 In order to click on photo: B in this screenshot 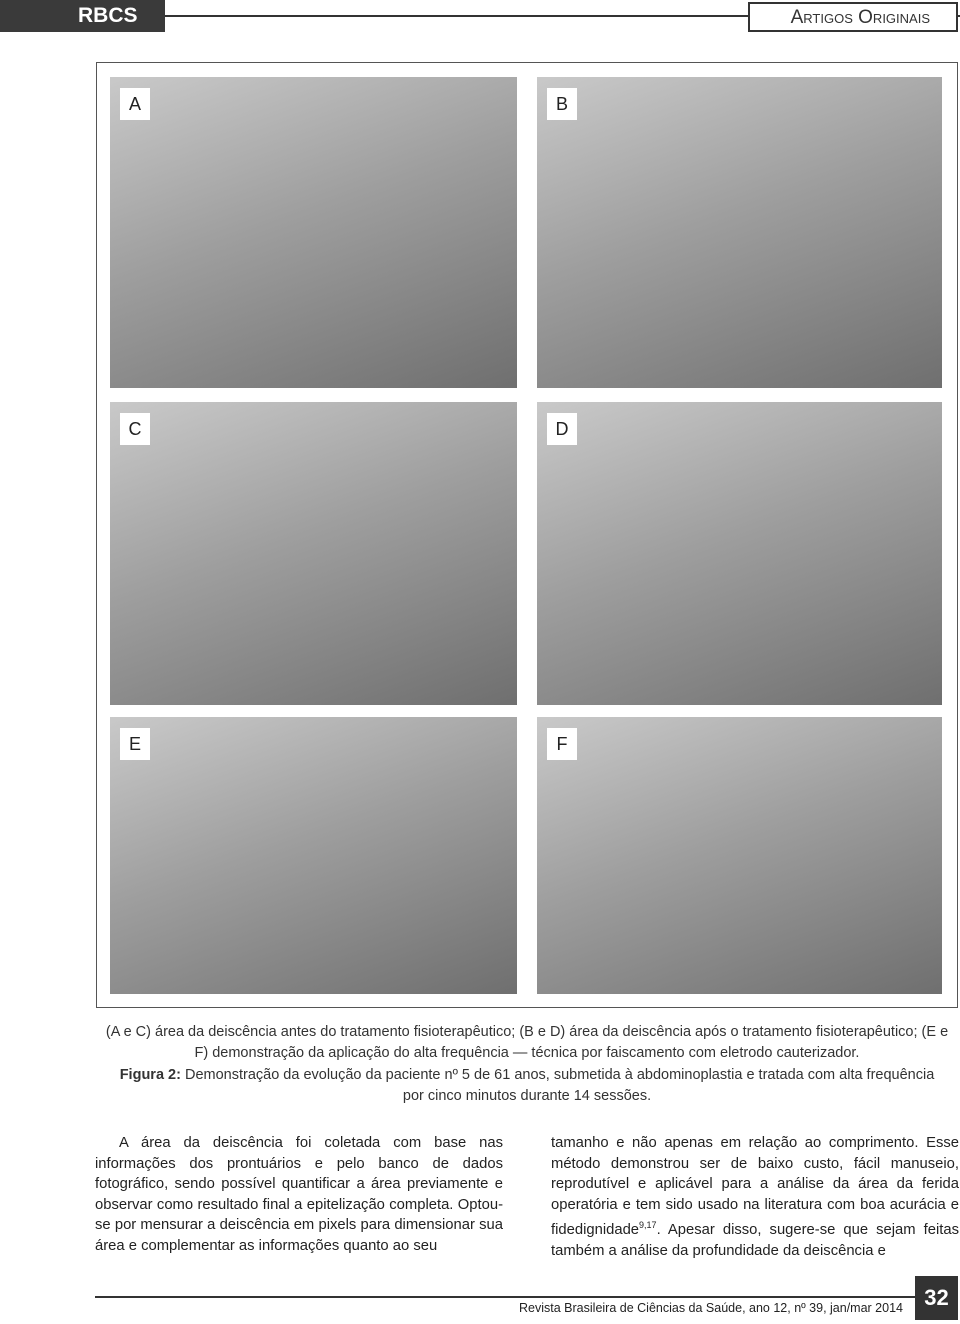, I will do `click(739, 232)`.